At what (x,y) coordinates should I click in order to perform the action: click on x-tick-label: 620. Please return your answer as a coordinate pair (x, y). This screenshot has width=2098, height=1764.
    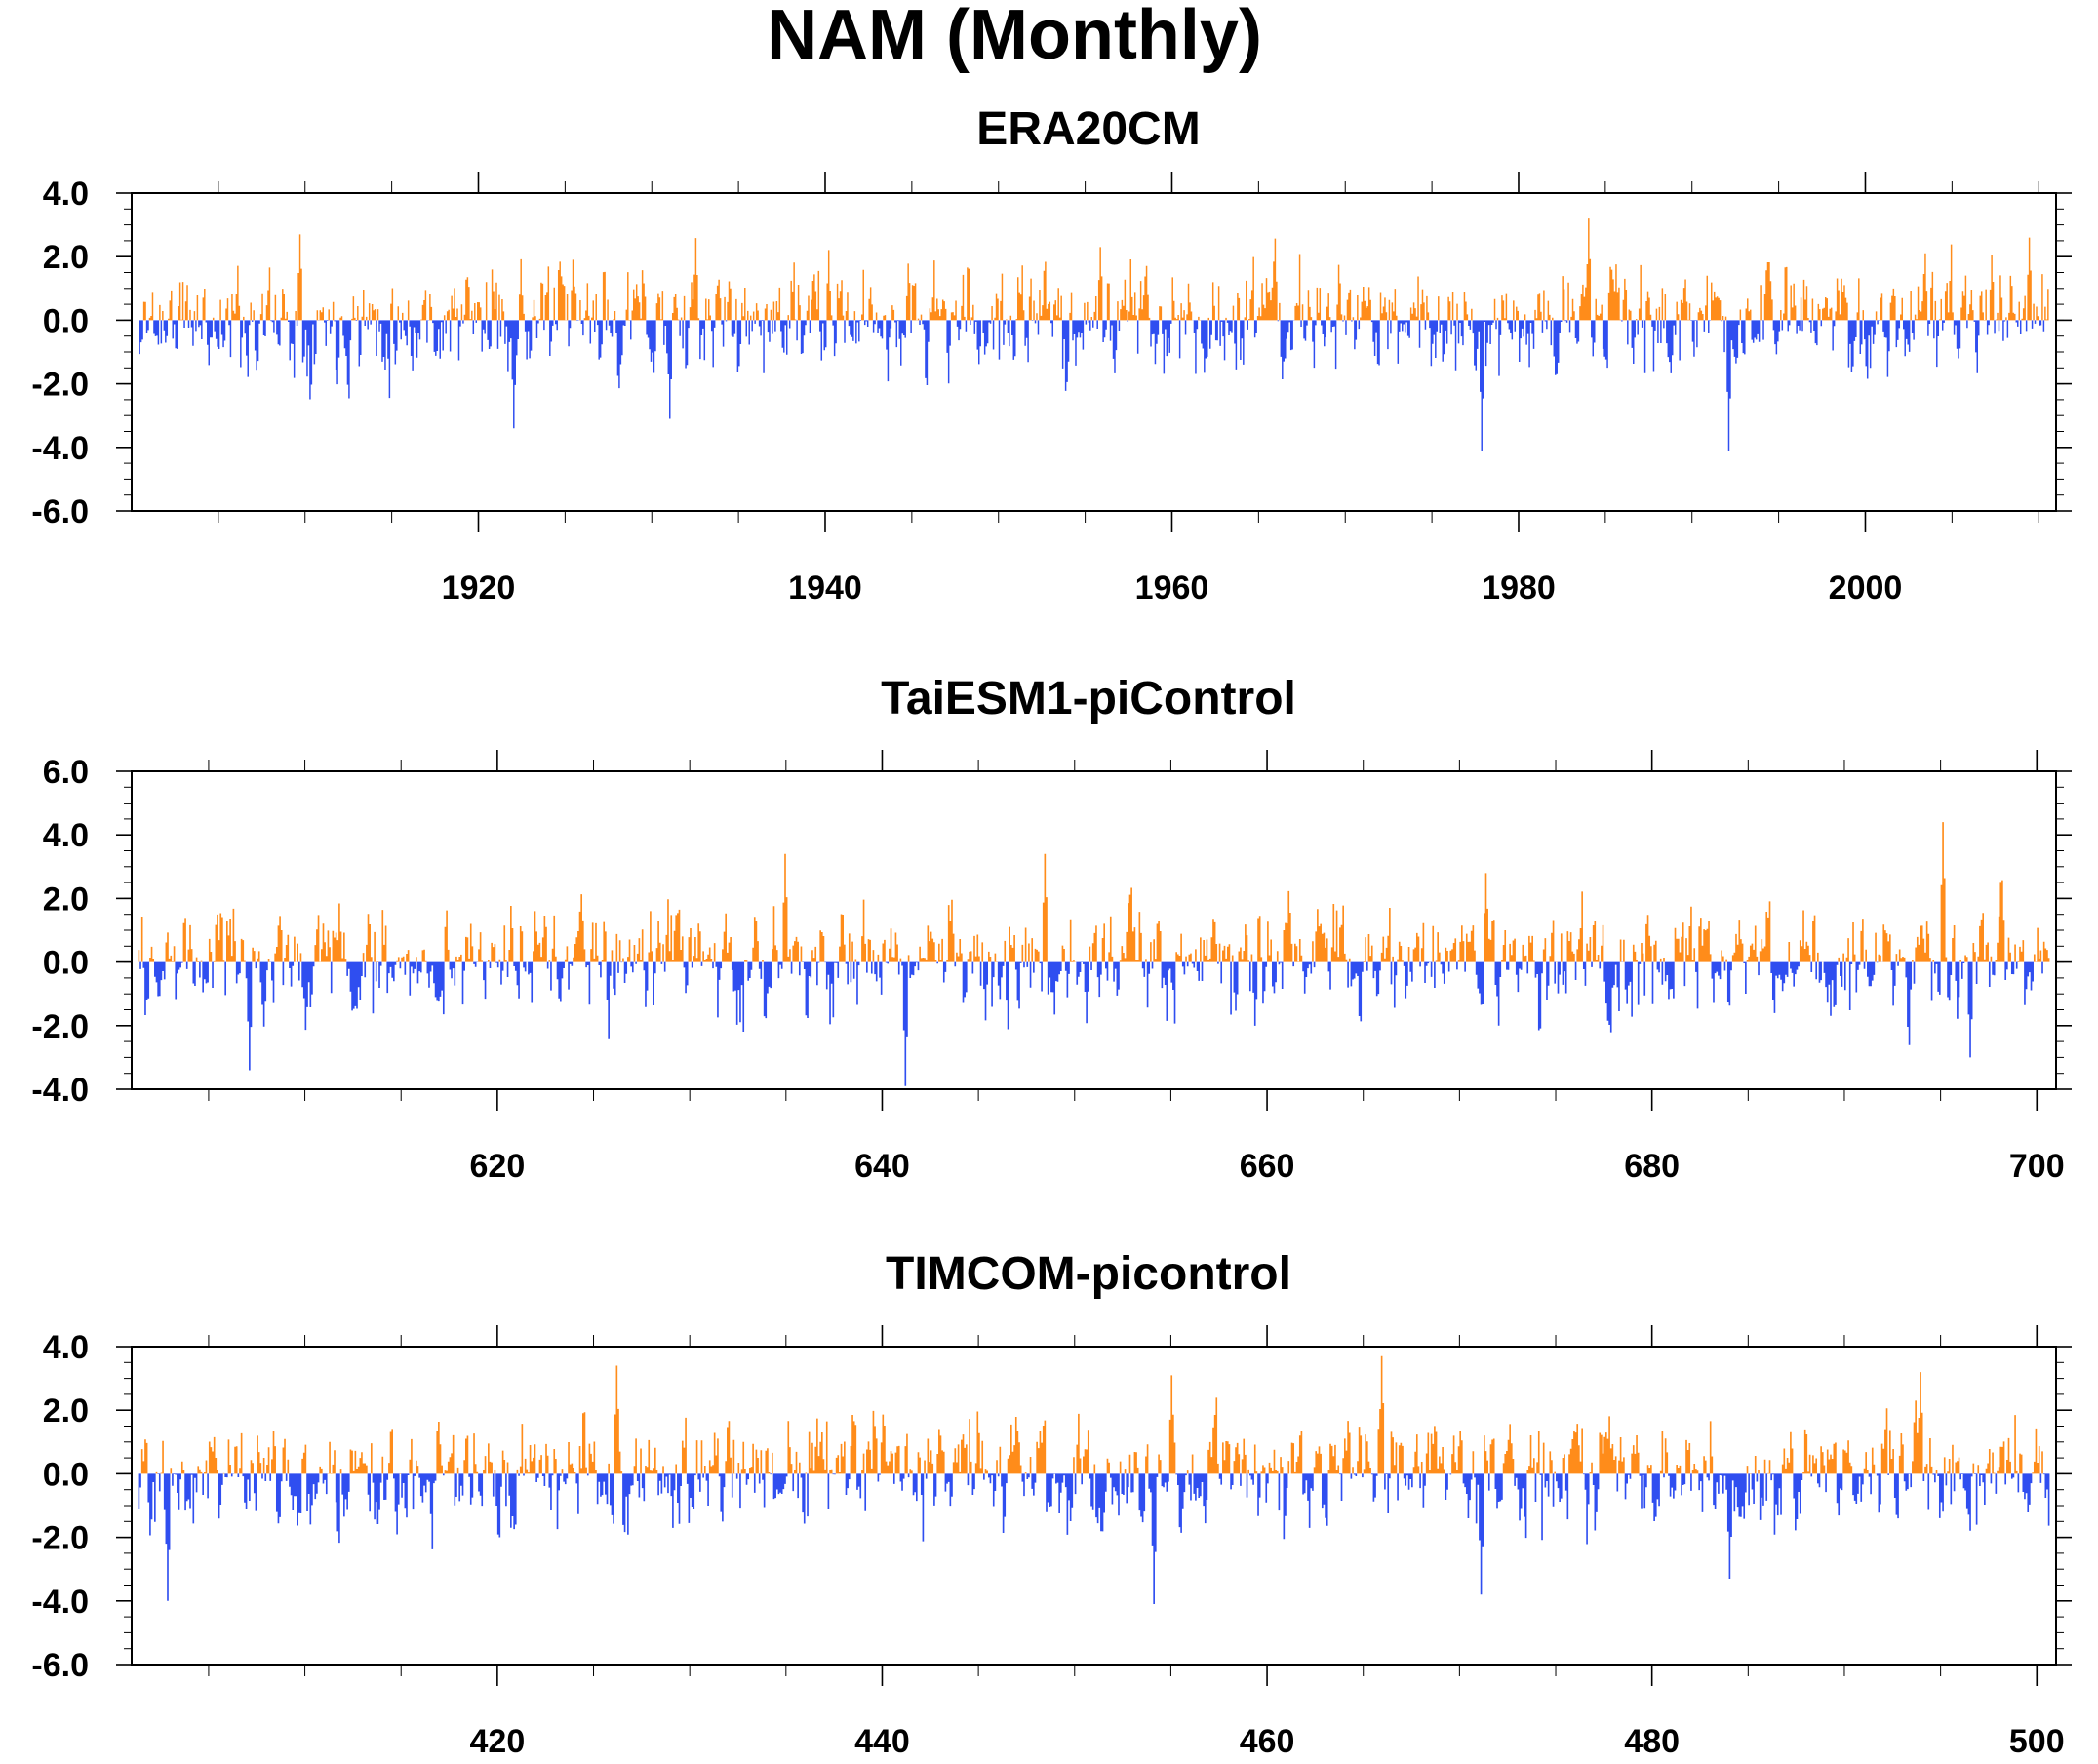
    Looking at the image, I should click on (498, 1166).